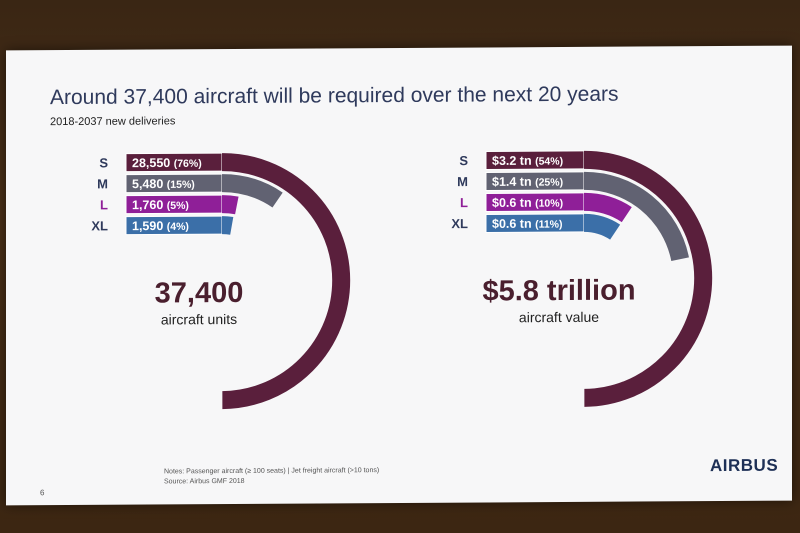 The height and width of the screenshot is (533, 800). I want to click on source-line: Source: Airbus GMF 2018, so click(204, 481).